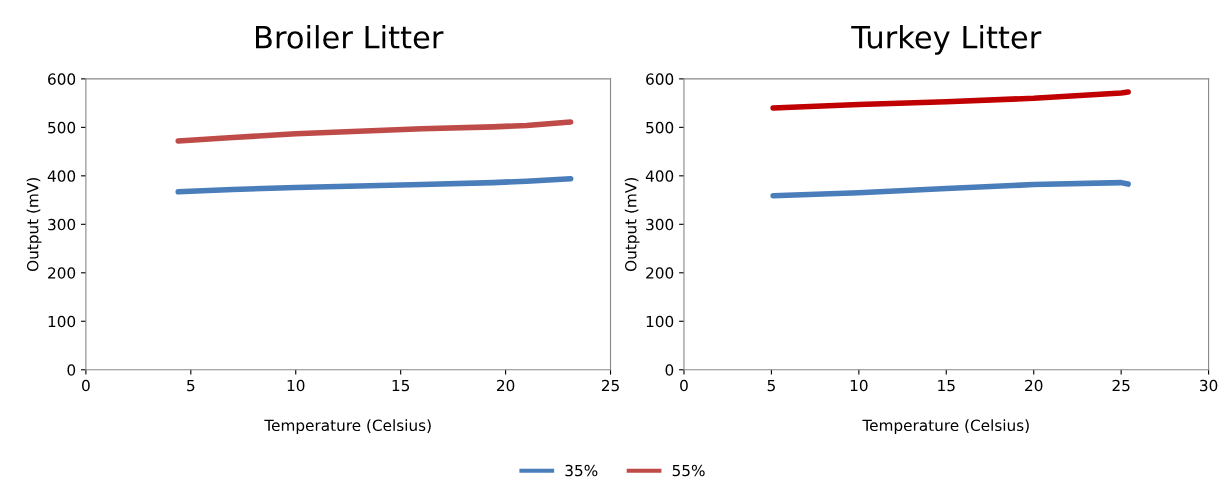  I want to click on legend-label: 35%, so click(581, 470).